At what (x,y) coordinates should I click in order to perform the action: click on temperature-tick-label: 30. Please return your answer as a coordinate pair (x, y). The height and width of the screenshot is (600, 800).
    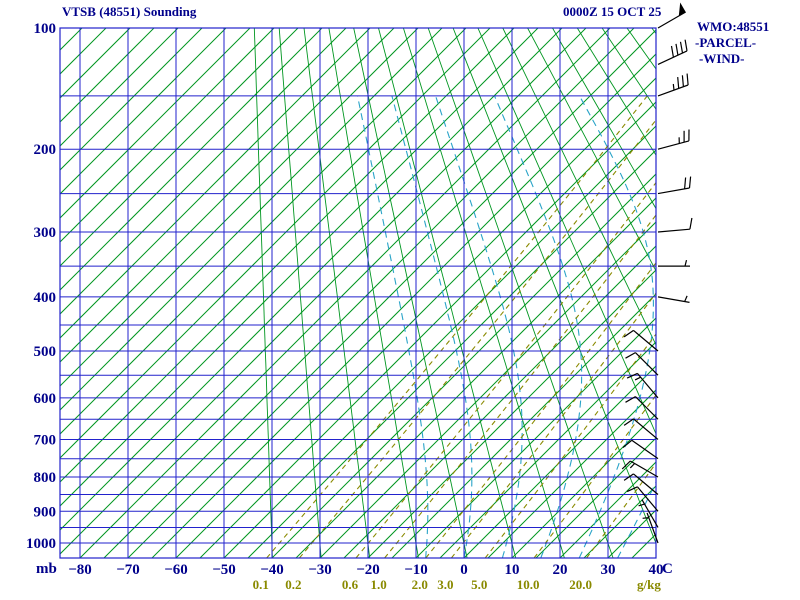
    Looking at the image, I should click on (608, 570).